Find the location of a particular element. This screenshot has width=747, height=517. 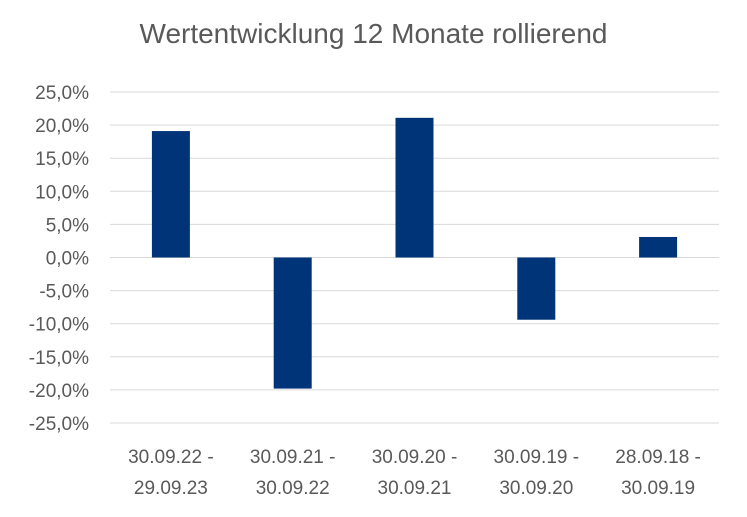

x-category-label: 30.09.19 is located at coordinates (658, 488).